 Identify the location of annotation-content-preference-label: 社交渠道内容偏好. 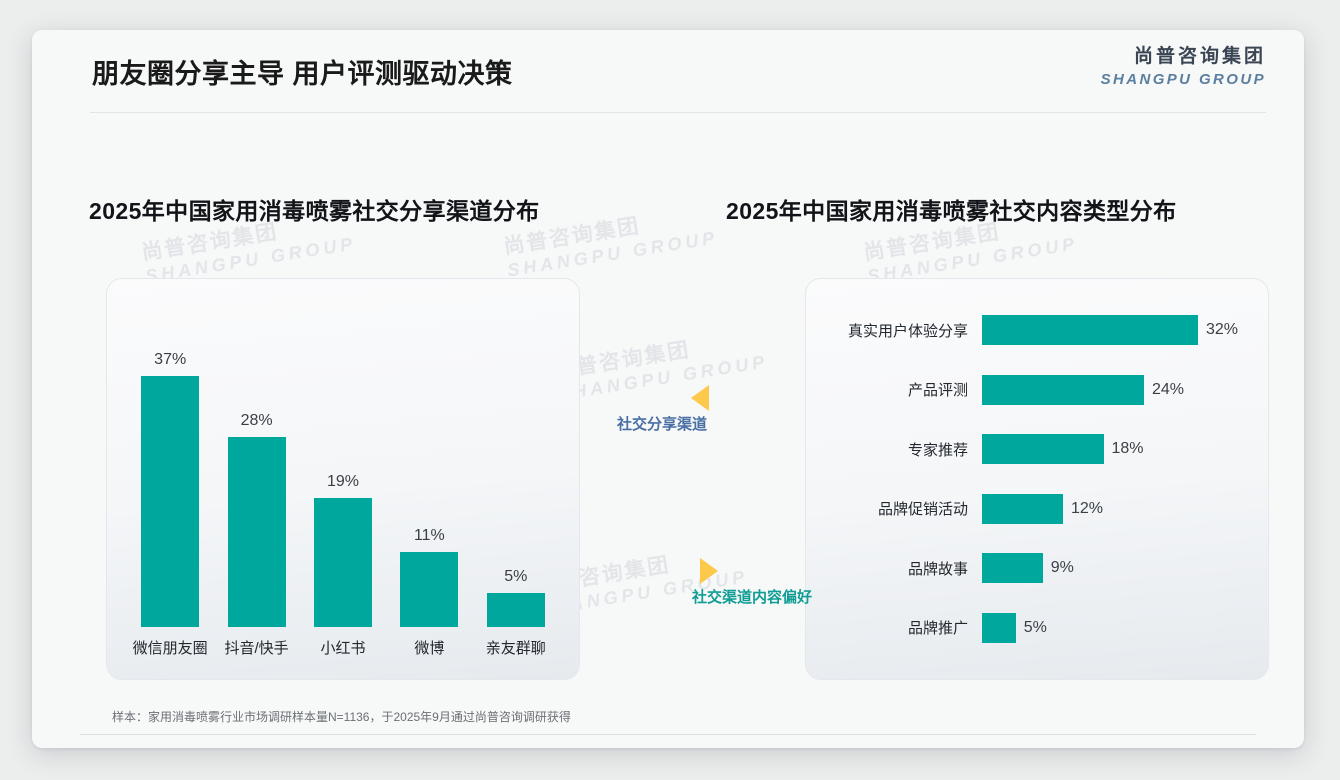
(752, 597).